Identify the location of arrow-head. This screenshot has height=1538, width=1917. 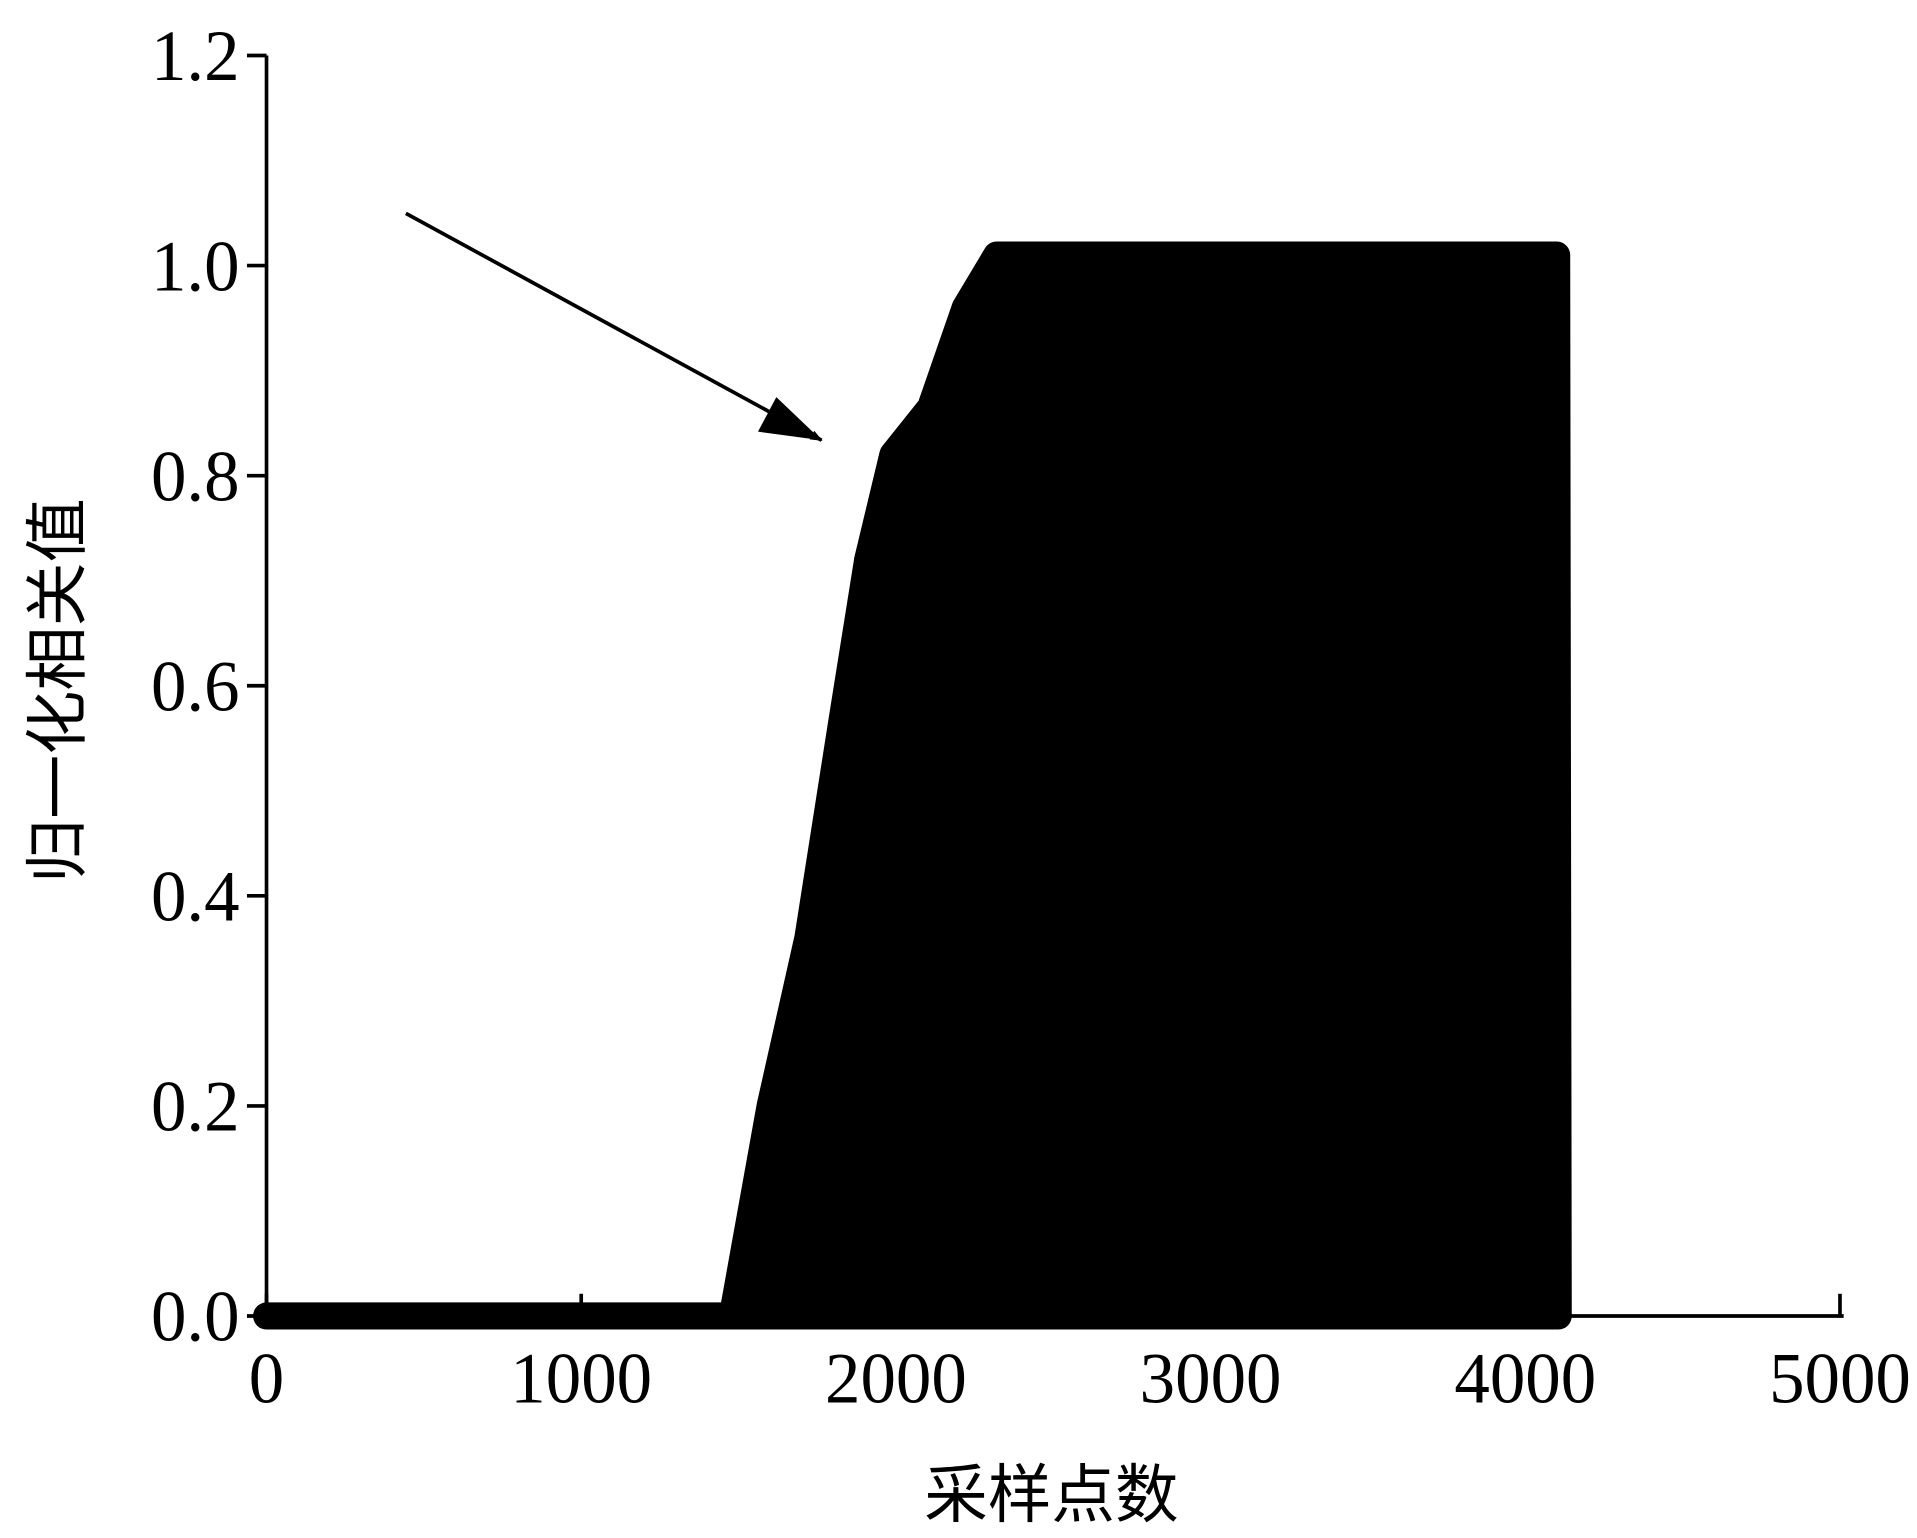
(789, 419).